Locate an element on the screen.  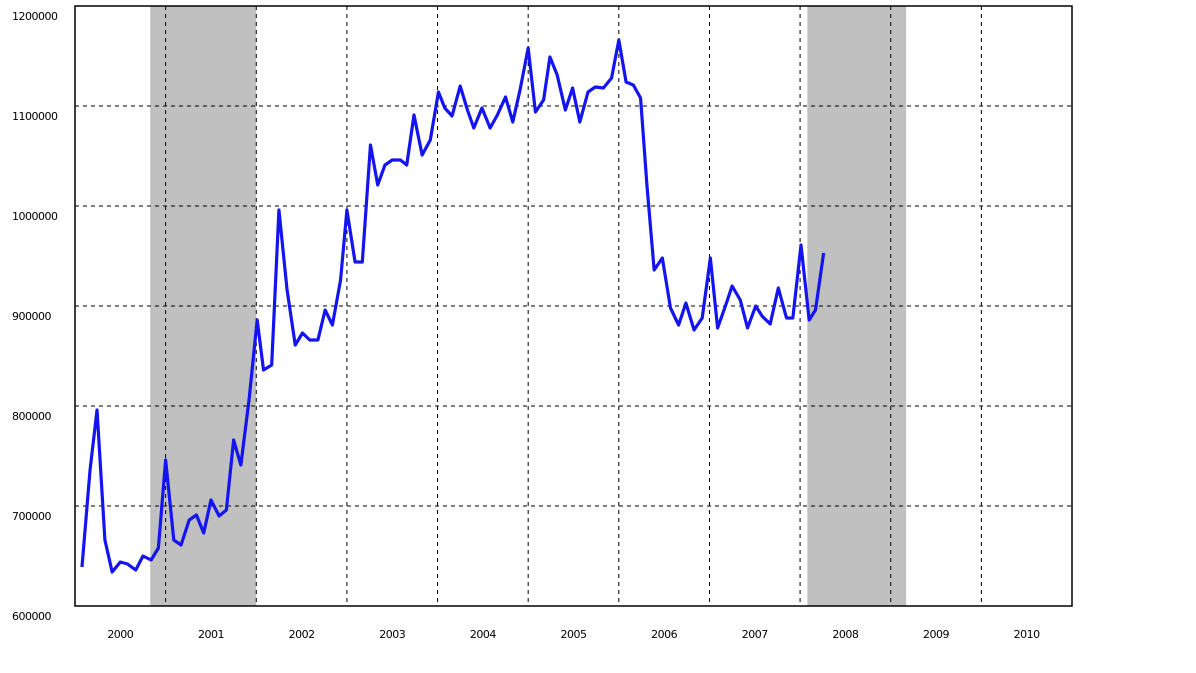
y-tick-label: 600000 is located at coordinates (31, 616).